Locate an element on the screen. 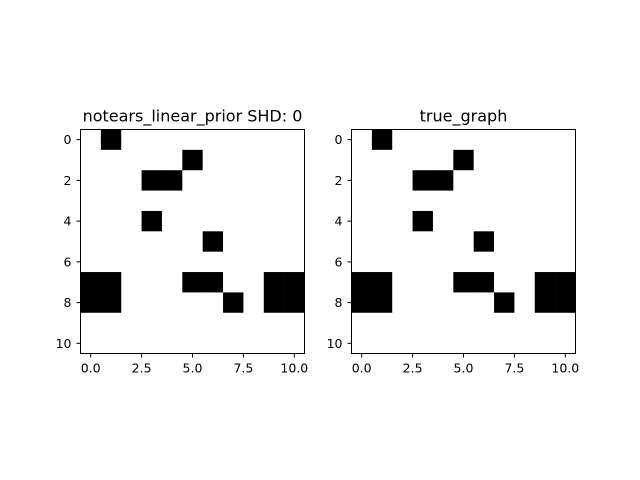  y-tick-label: 6 is located at coordinates (68, 261).